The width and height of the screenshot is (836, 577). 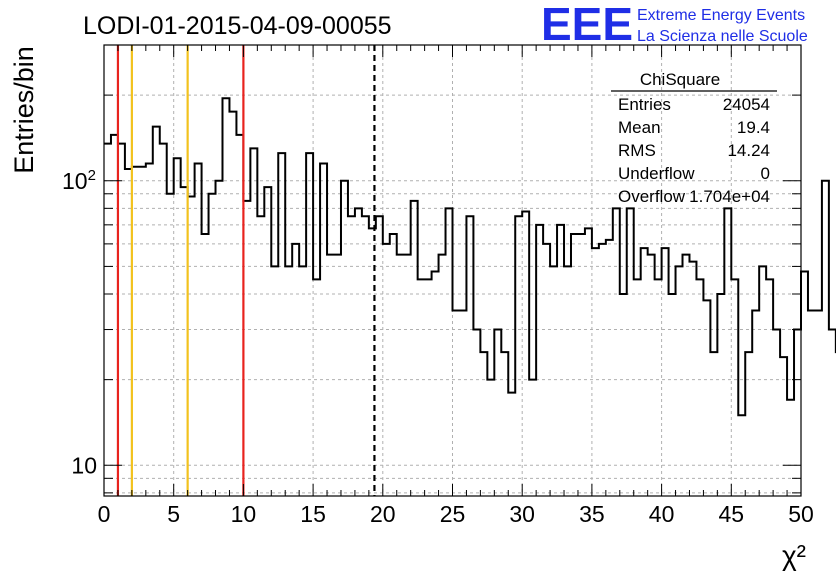 I want to click on x-tick-label: 45, so click(x=732, y=514).